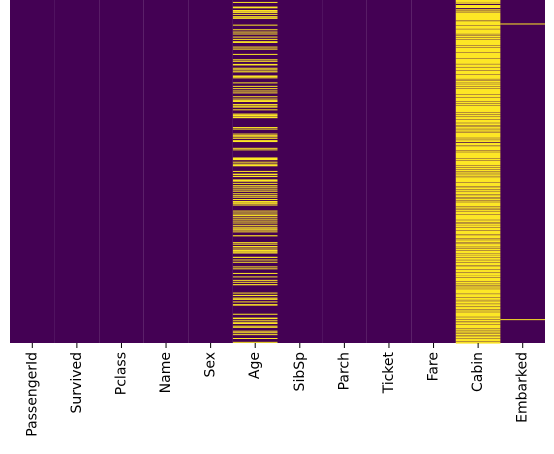 This screenshot has height=454, width=554. What do you see at coordinates (523, 387) in the screenshot?
I see `x-tick-label: Embarked` at bounding box center [523, 387].